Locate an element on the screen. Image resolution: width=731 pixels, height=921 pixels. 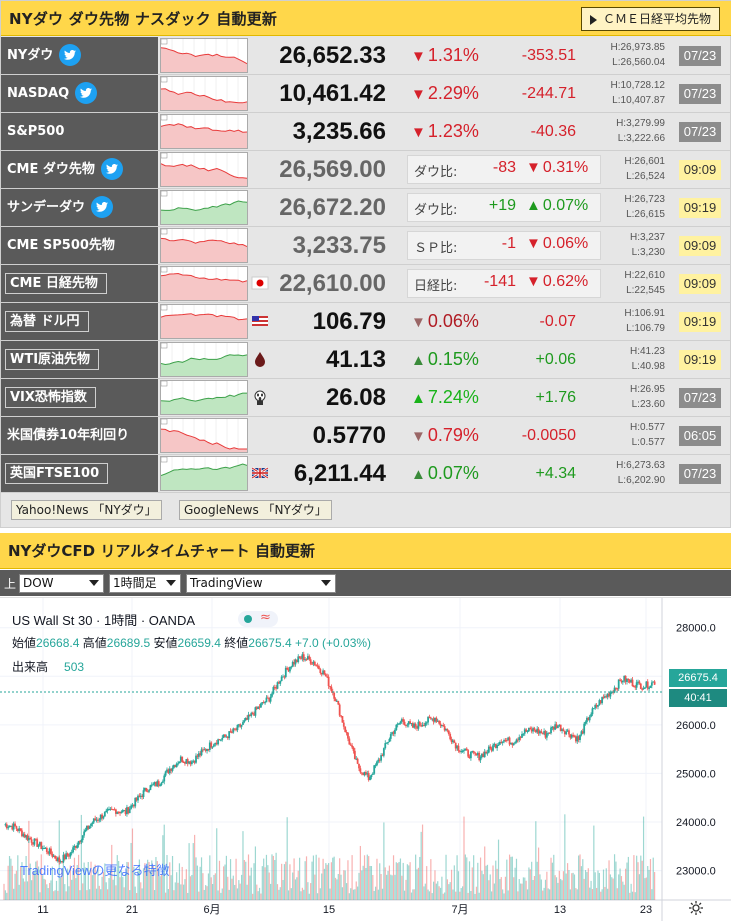
gear-icon is located at coordinates (696, 908).